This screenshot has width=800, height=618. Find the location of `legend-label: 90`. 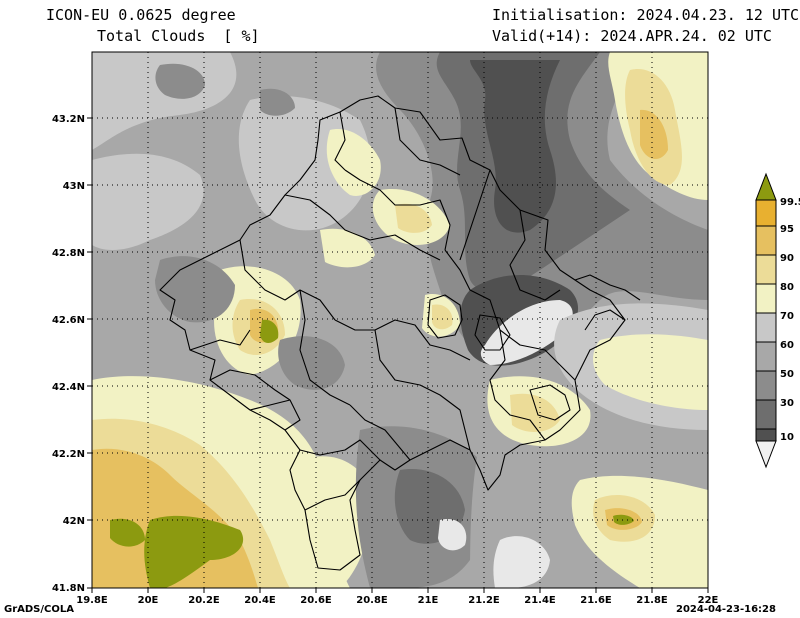

legend-label: 90 is located at coordinates (787, 258).